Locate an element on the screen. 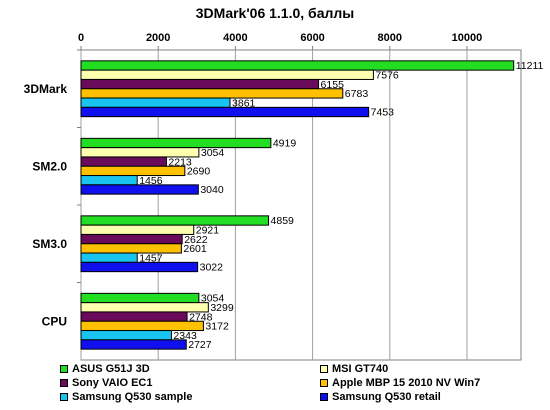 This screenshot has height=410, width=550. data-label: 3172 is located at coordinates (217, 327).